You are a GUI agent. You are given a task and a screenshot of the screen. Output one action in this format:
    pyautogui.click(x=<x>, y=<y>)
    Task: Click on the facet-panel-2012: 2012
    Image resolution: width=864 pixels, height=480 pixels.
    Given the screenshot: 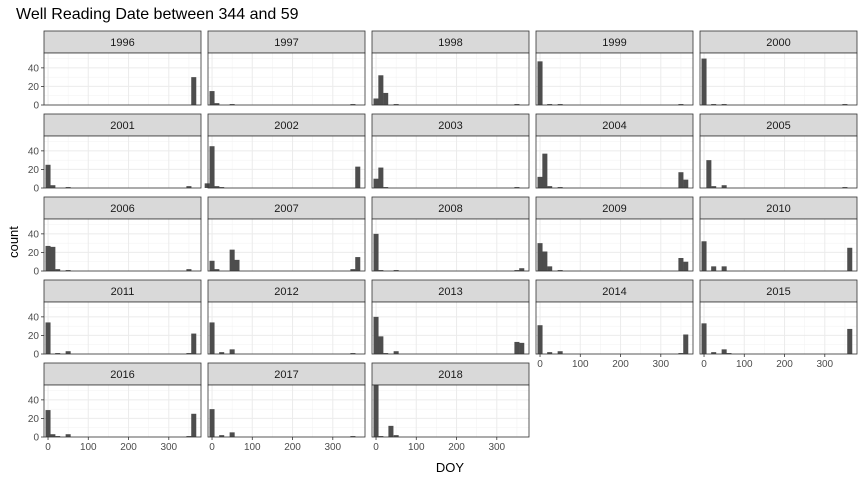 What is the action you would take?
    pyautogui.click(x=286, y=317)
    